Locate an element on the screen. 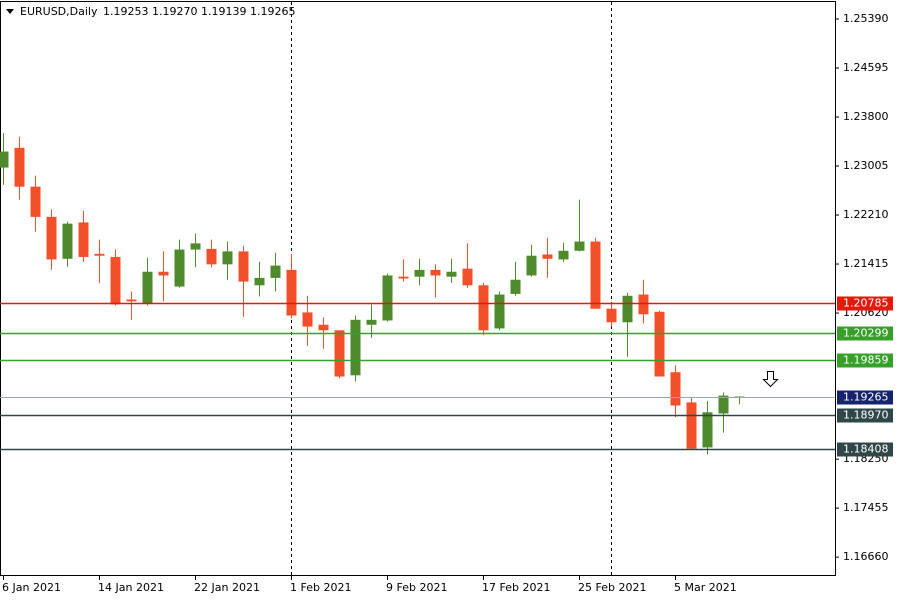  x-tick-label: 1 Feb 2021 is located at coordinates (320, 587).